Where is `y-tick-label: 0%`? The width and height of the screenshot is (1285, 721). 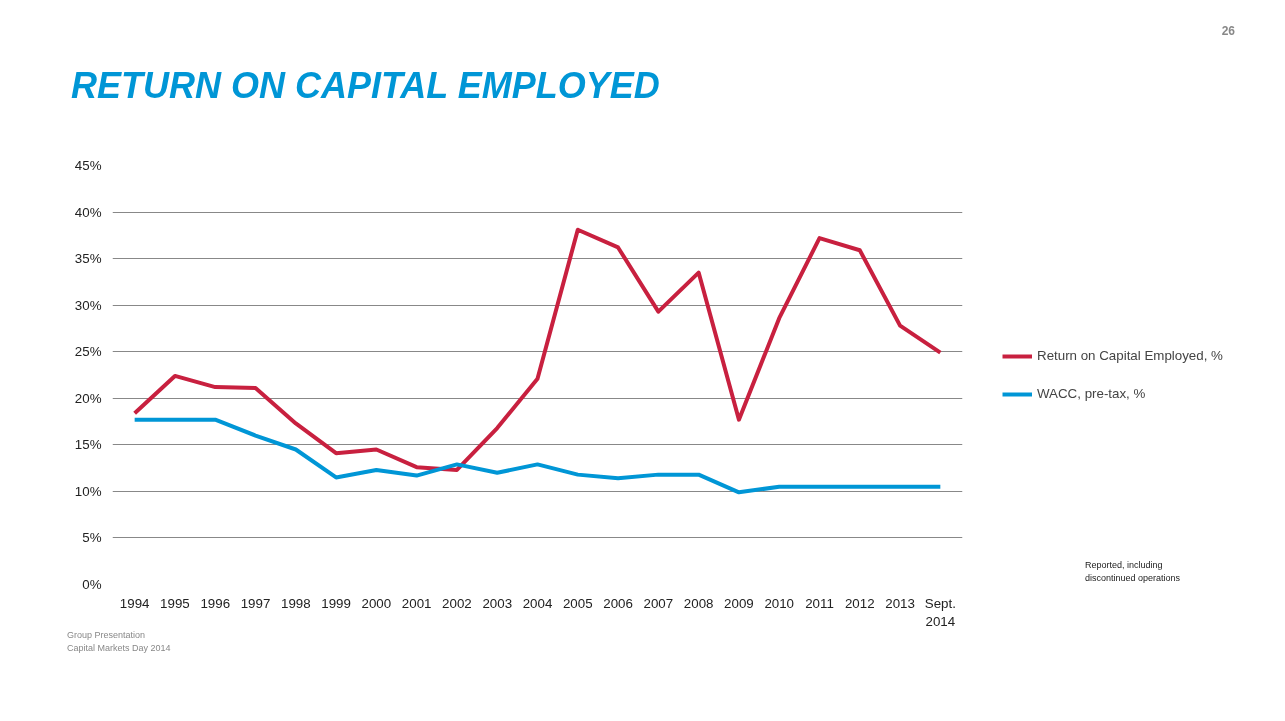
y-tick-label: 0% is located at coordinates (92, 584).